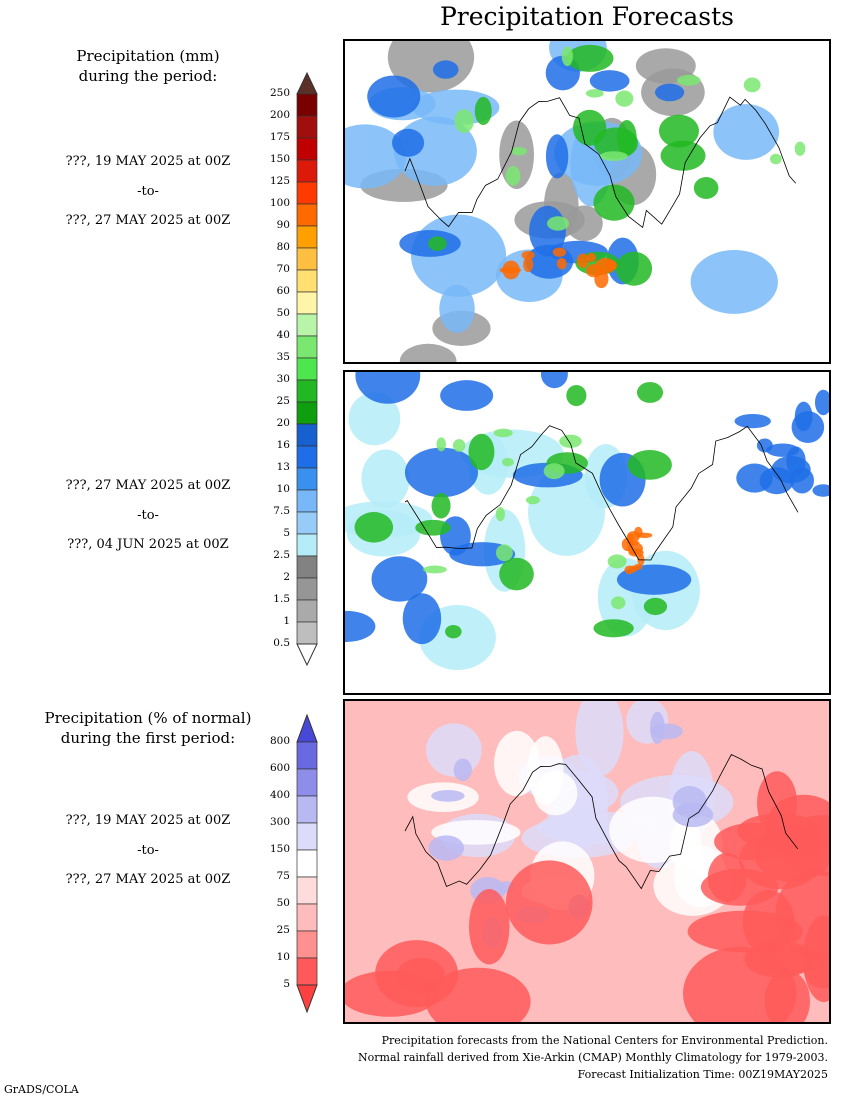 The width and height of the screenshot is (850, 1100). I want to click on panel1-heading-line1: Precipitation (mm), so click(148, 56).